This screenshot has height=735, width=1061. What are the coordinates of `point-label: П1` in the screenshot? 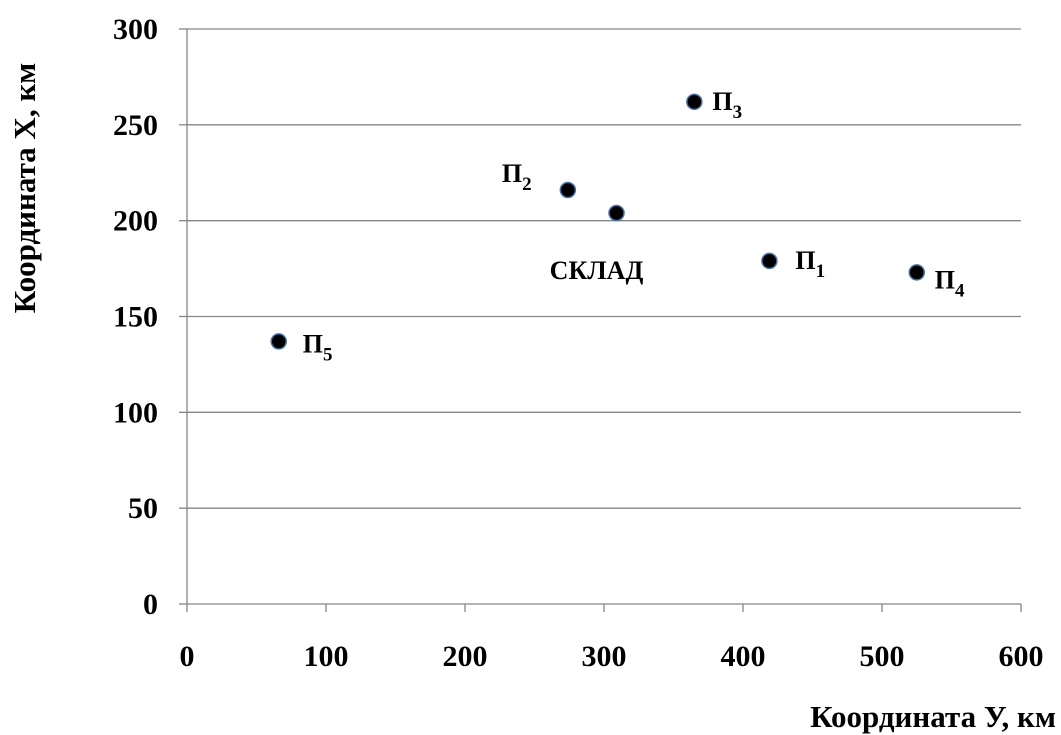 It's located at (810, 264).